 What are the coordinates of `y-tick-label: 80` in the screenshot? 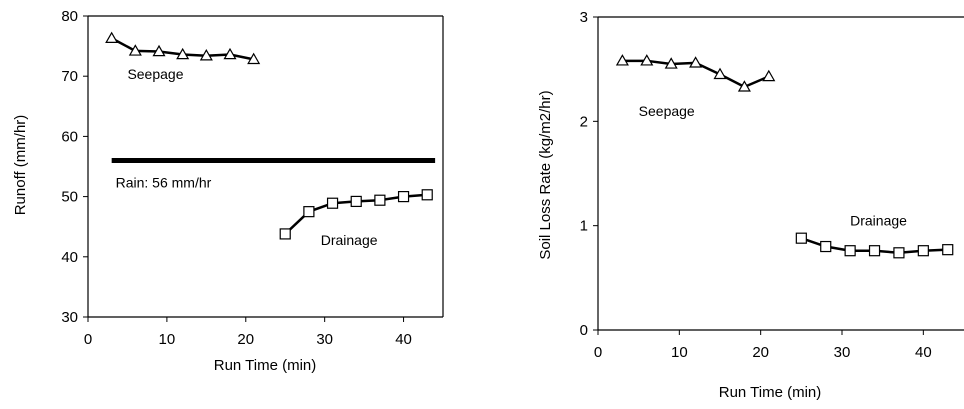 It's located at (69, 16).